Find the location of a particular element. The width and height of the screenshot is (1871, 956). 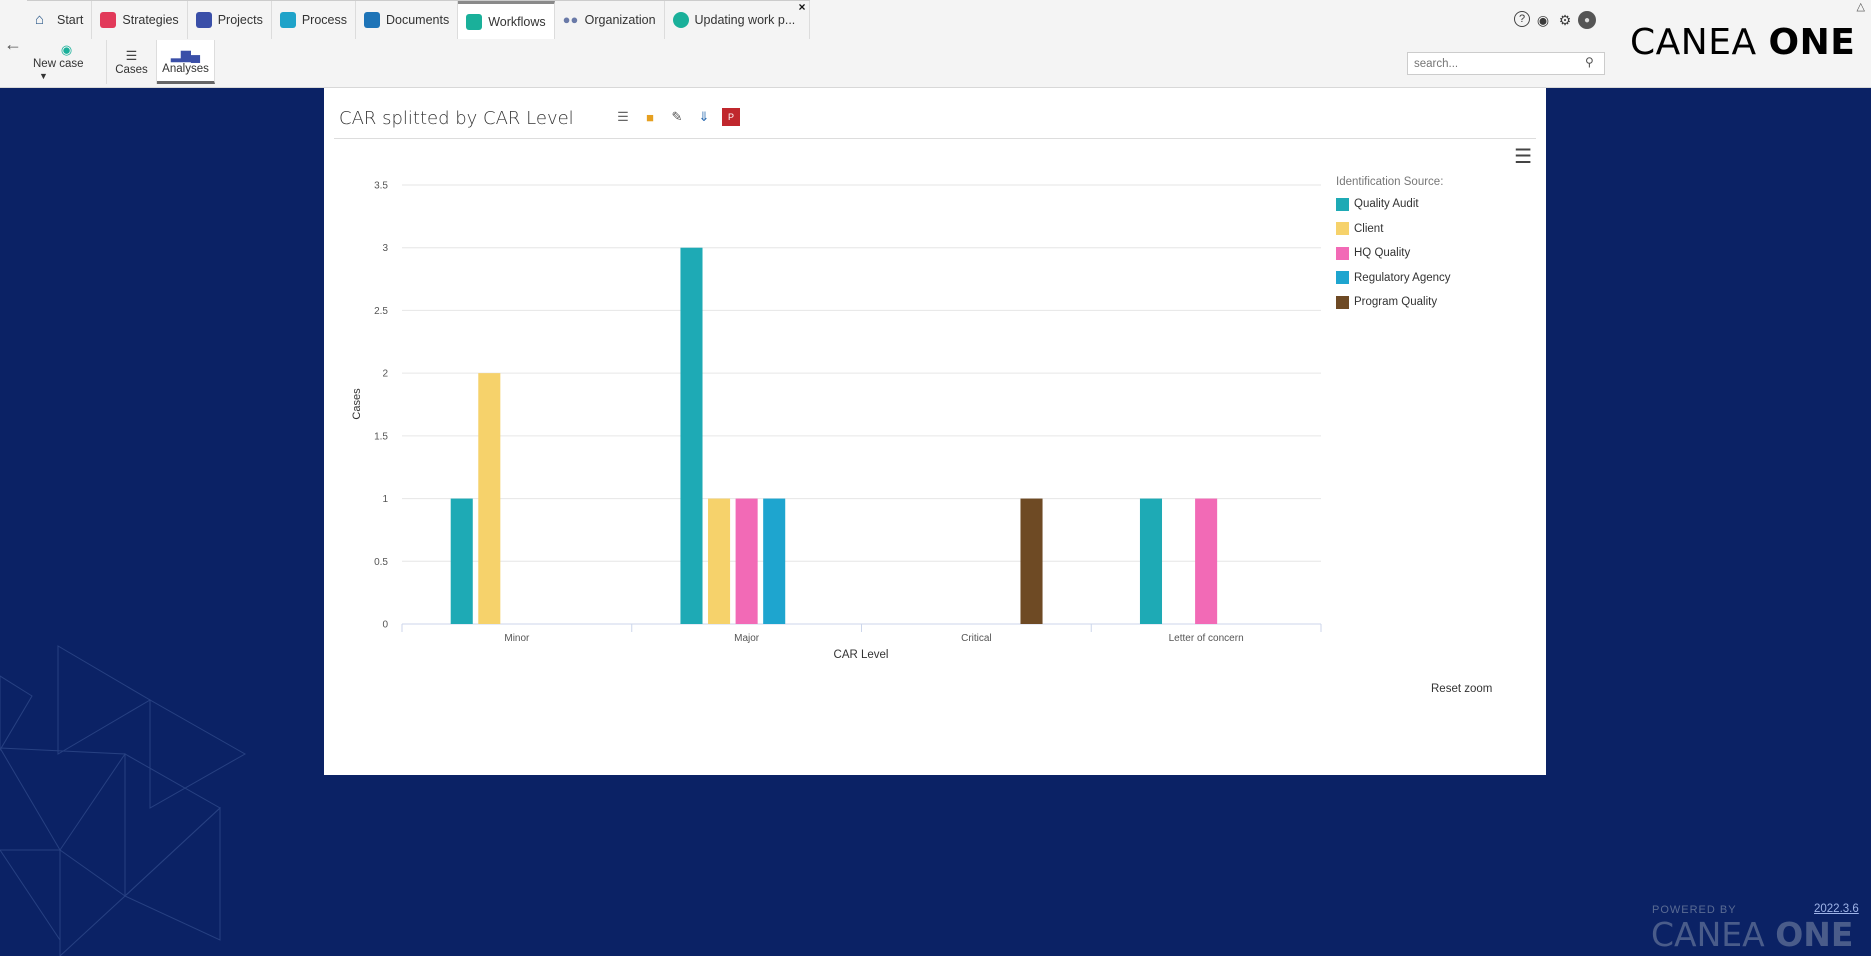

tab-label: Documents is located at coordinates (418, 20).